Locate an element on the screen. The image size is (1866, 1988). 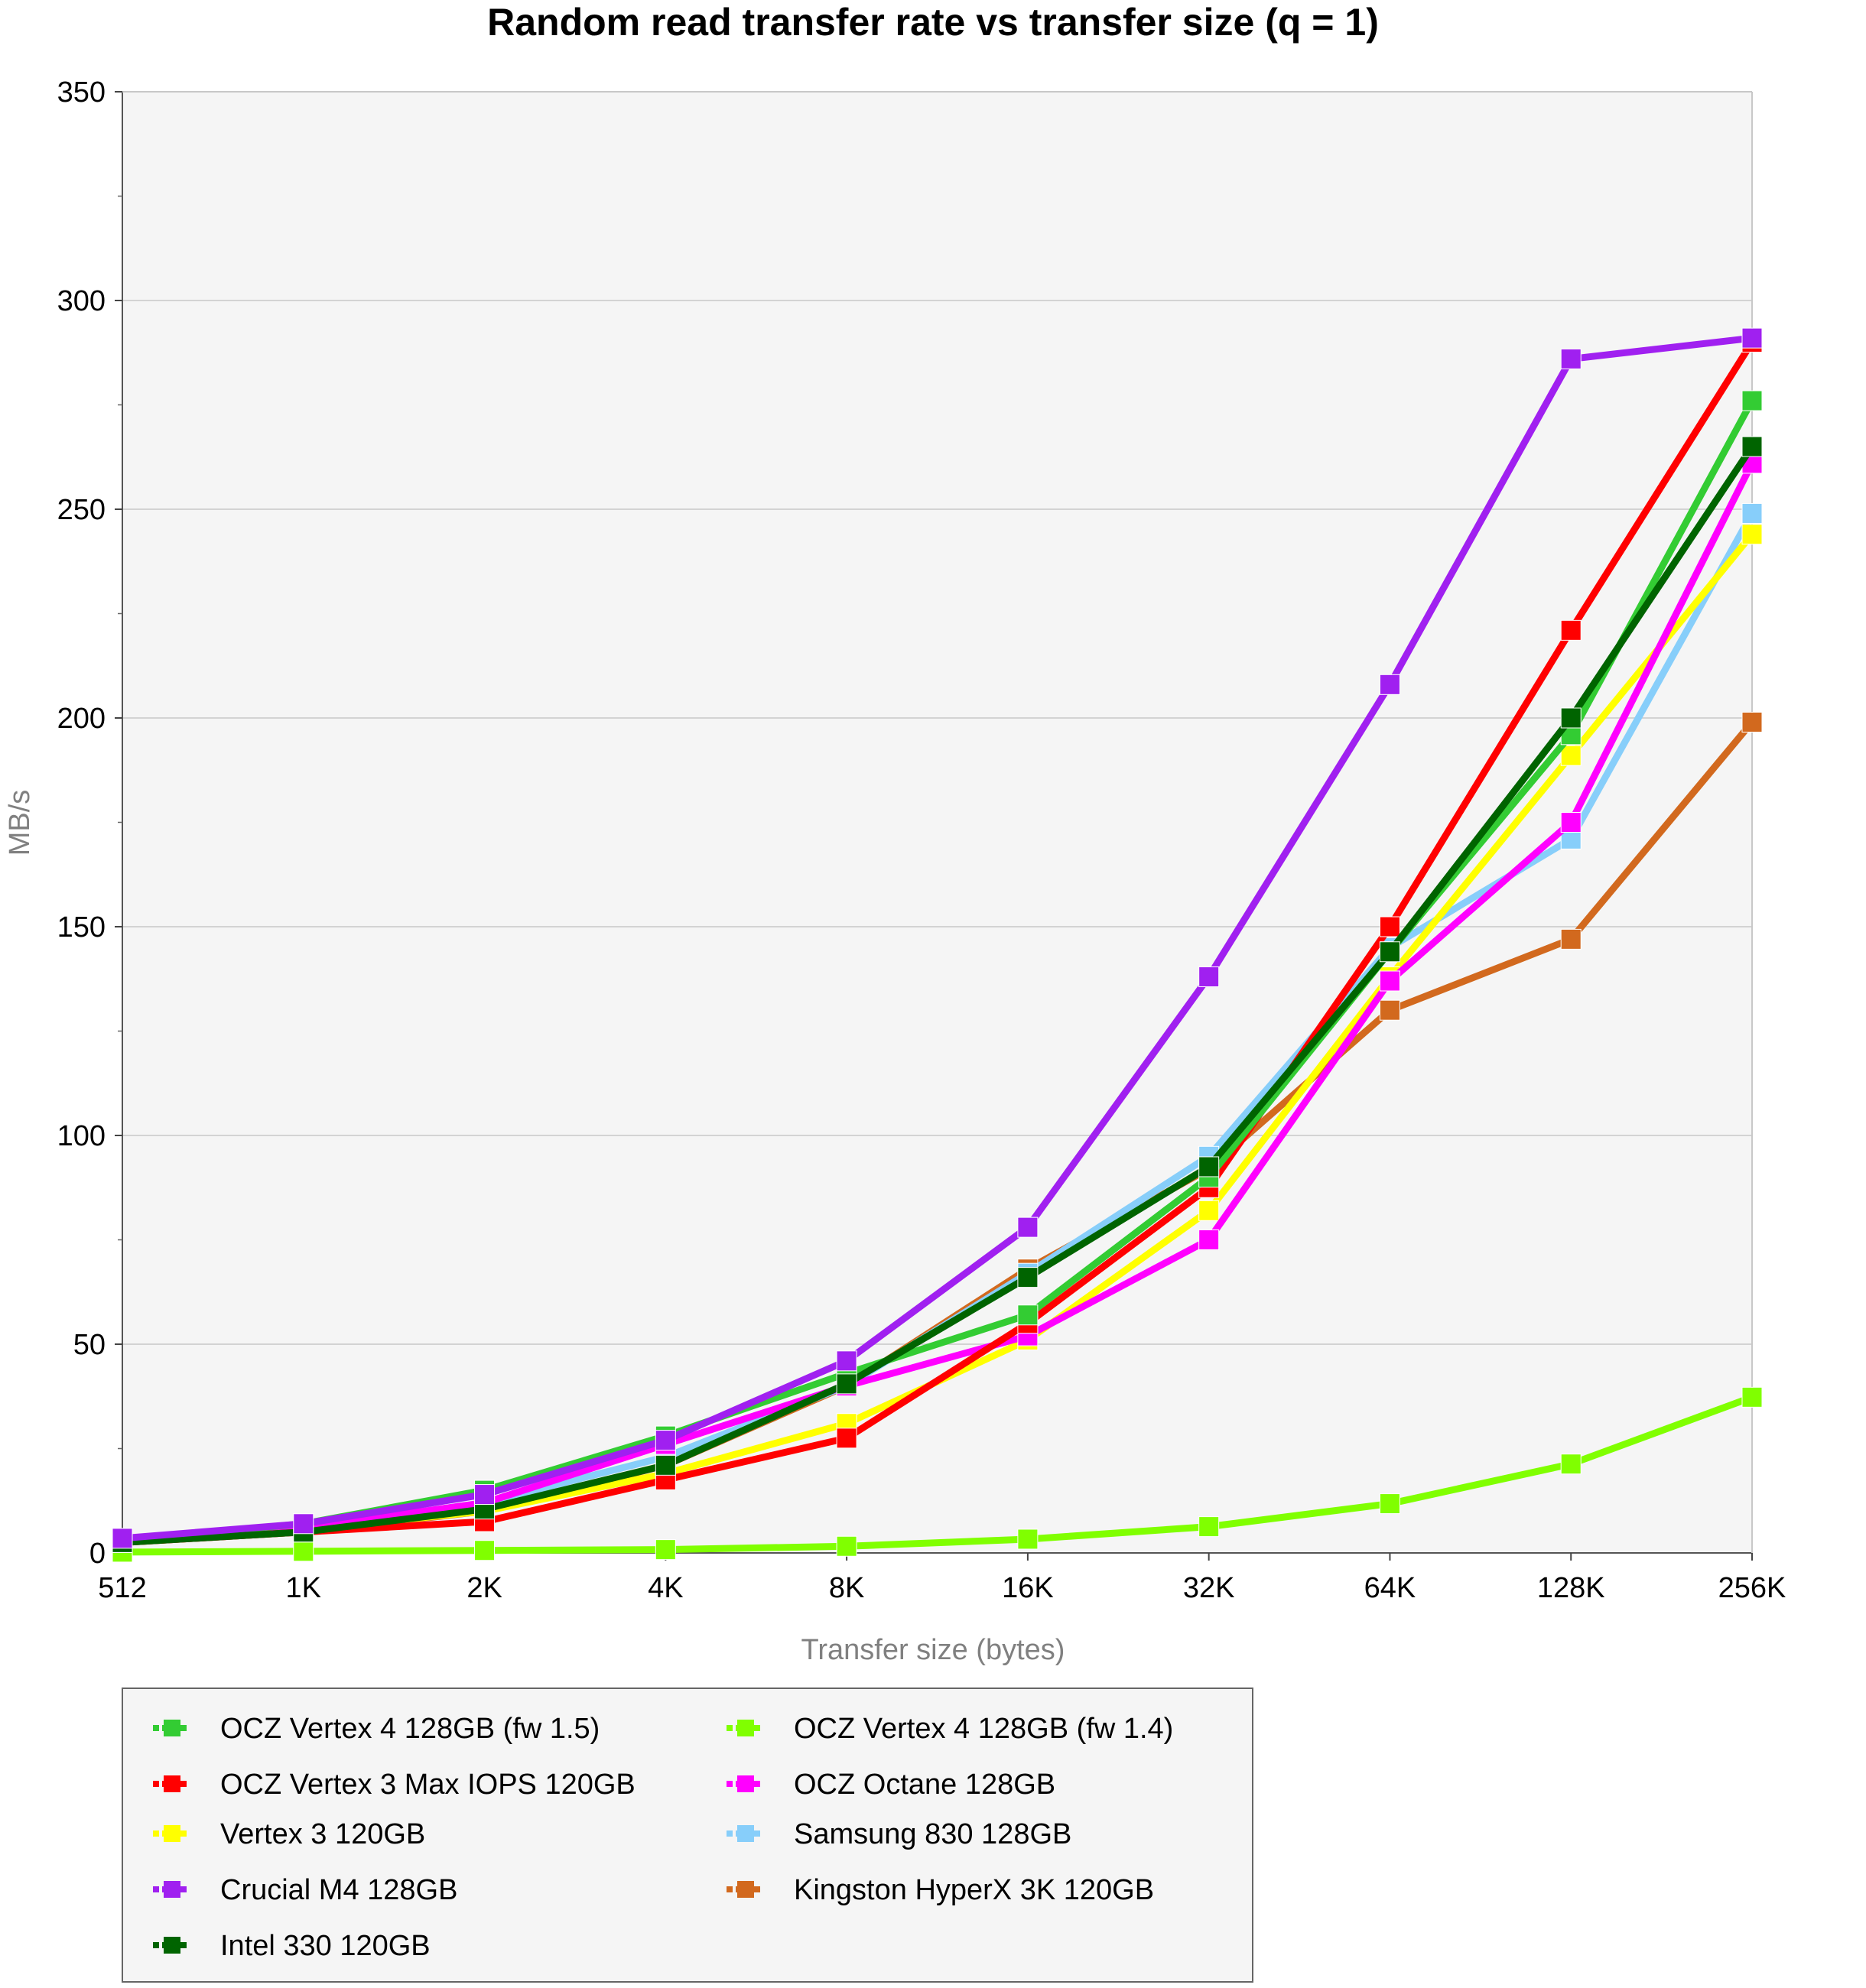
legend-label: Samsung 830 128GB is located at coordinates (932, 1834).